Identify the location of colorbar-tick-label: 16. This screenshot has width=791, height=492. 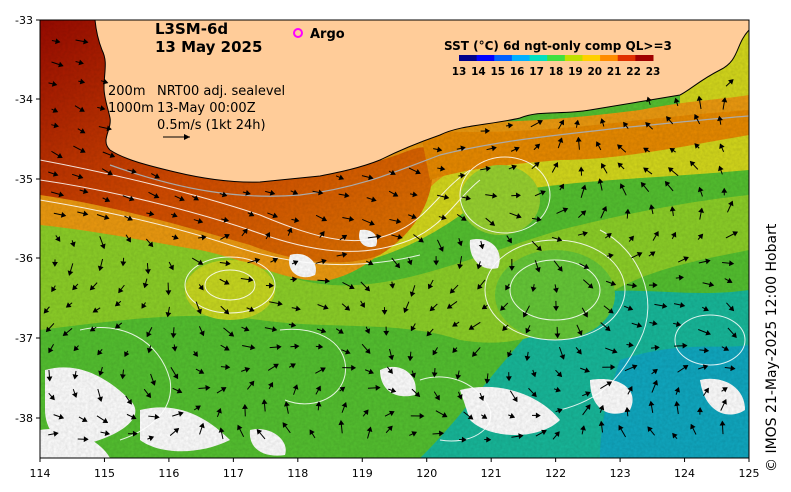
(517, 72).